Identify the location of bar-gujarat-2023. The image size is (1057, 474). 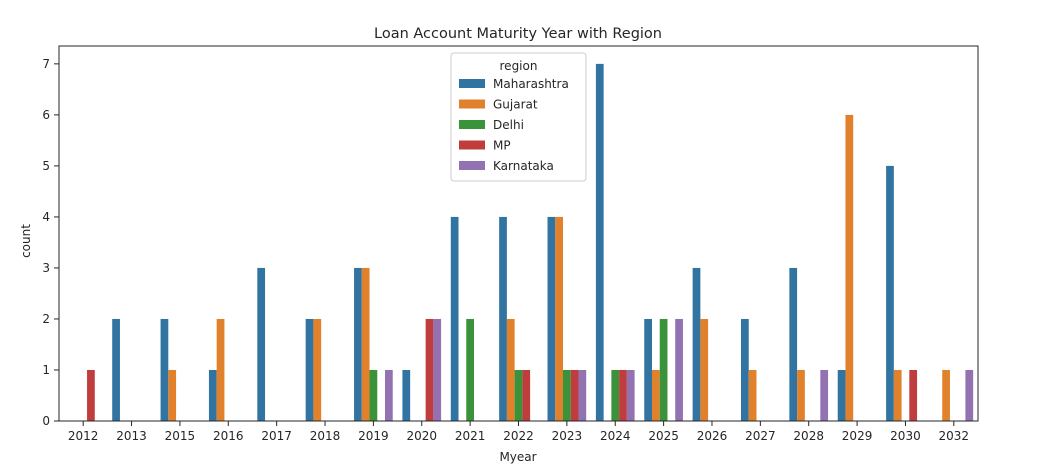
(559, 318).